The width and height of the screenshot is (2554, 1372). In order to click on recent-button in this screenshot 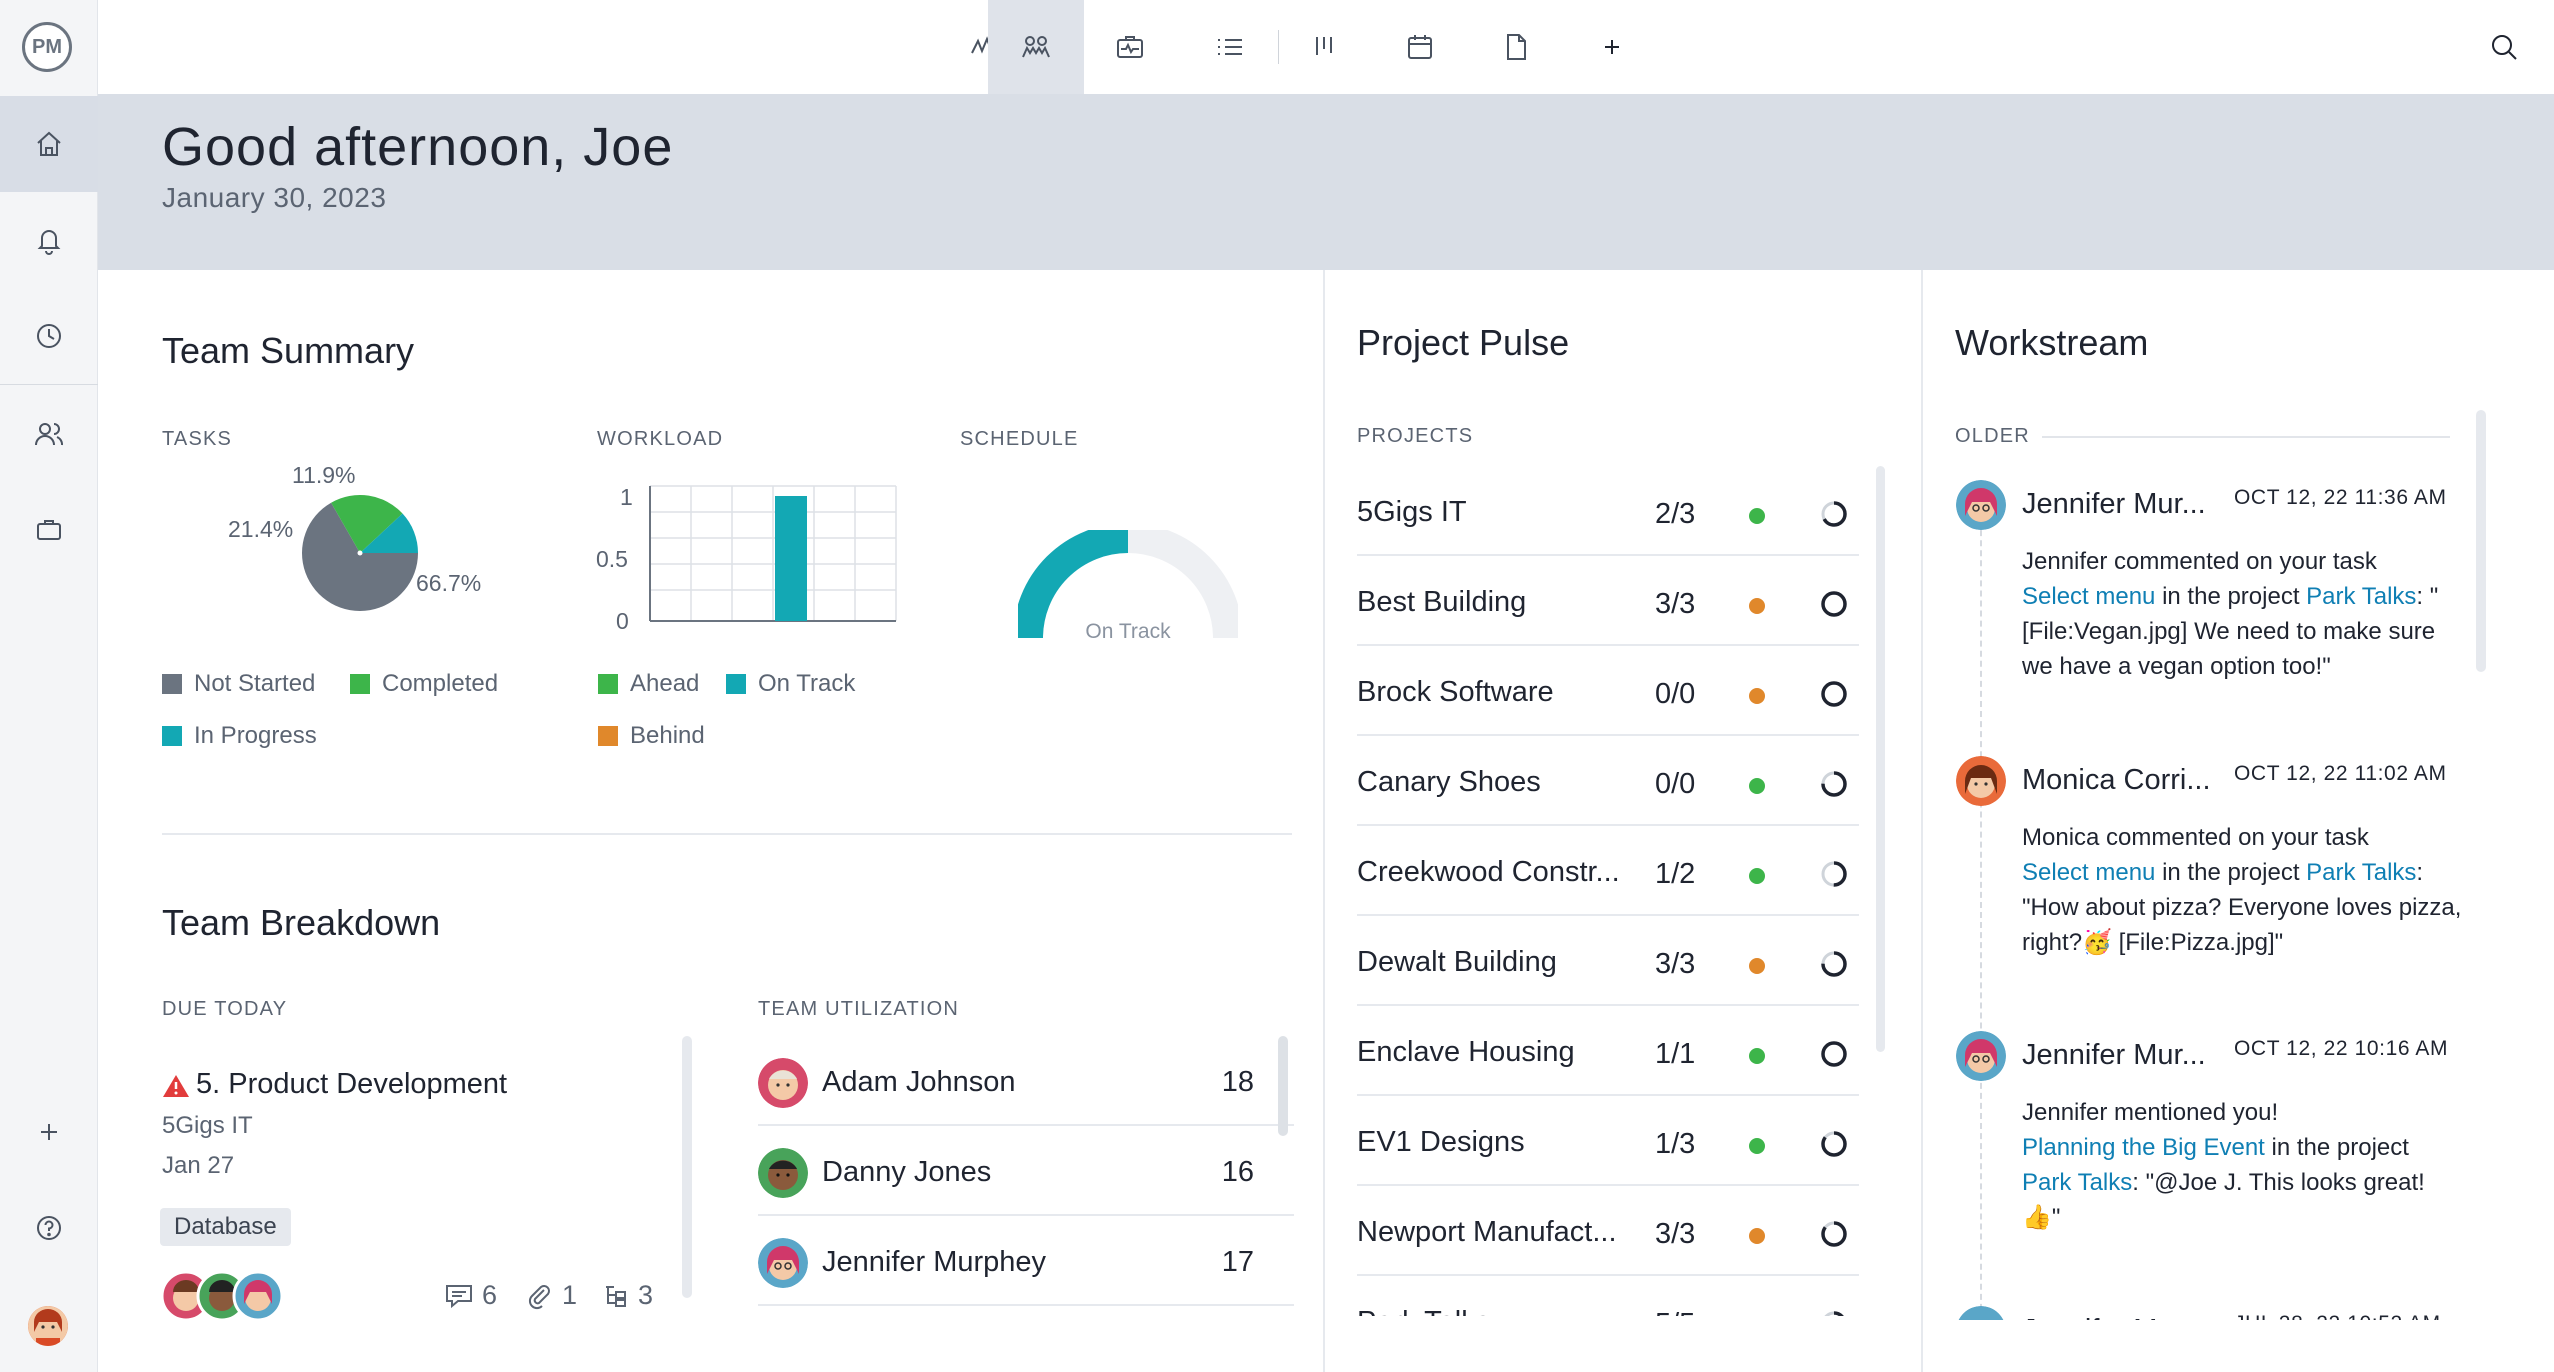, I will do `click(49, 336)`.